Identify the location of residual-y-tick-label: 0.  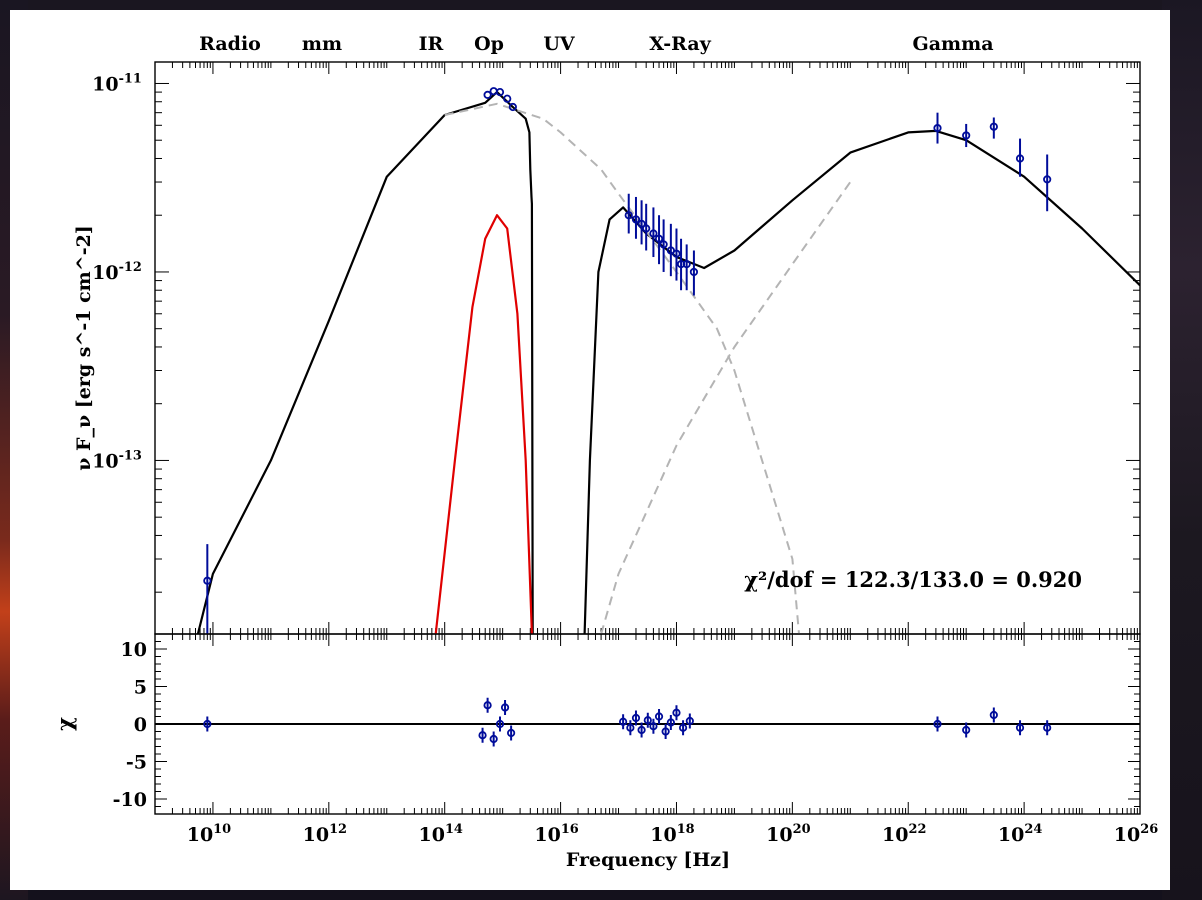
(140, 725).